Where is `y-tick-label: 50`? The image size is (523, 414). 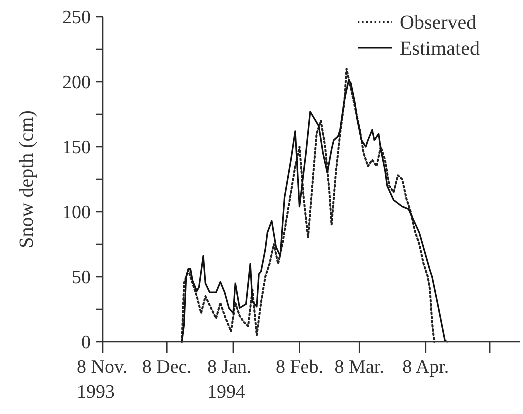 y-tick-label: 50 is located at coordinates (81, 278).